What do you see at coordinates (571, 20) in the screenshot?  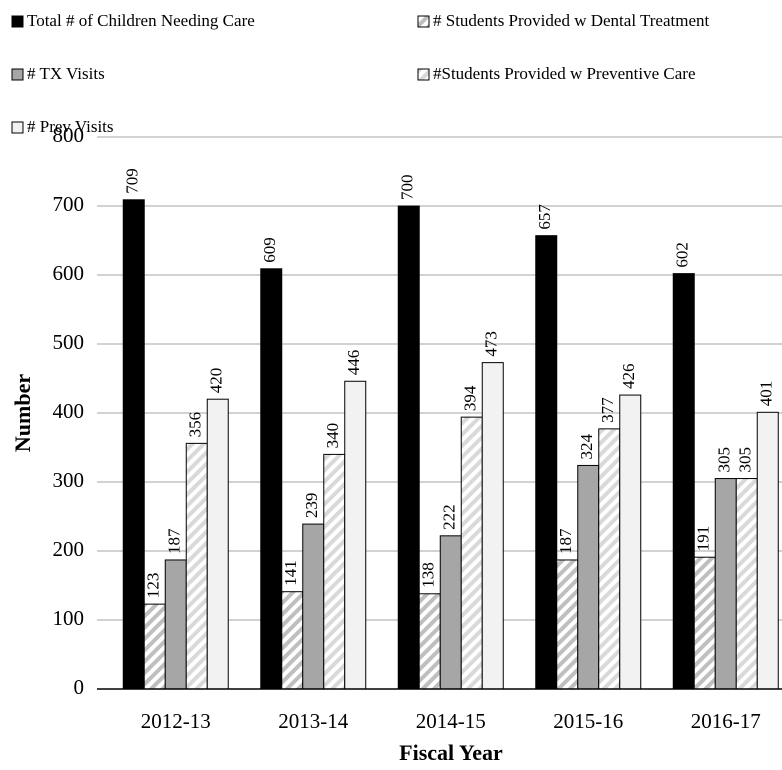 I see `legend-label: # Students Provided w Dental Treatment` at bounding box center [571, 20].